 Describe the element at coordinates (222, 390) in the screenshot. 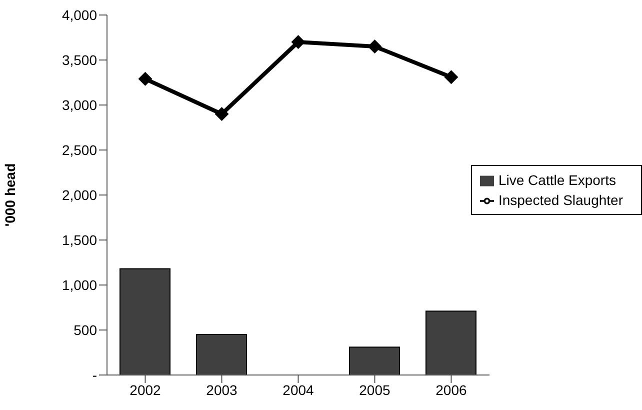

I see `x-tick-label: 2003` at that location.